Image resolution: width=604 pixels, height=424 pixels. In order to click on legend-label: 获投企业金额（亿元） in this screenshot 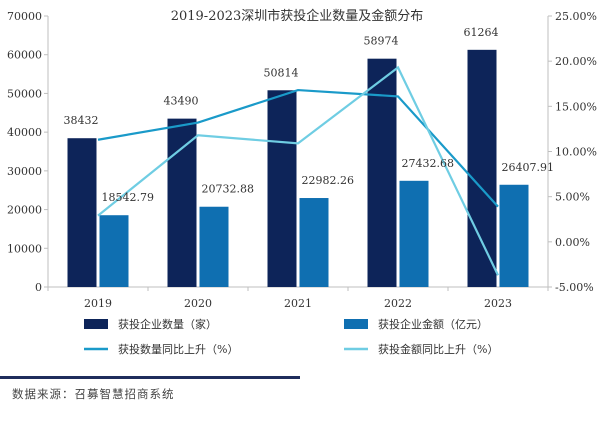, I will do `click(433, 324)`.